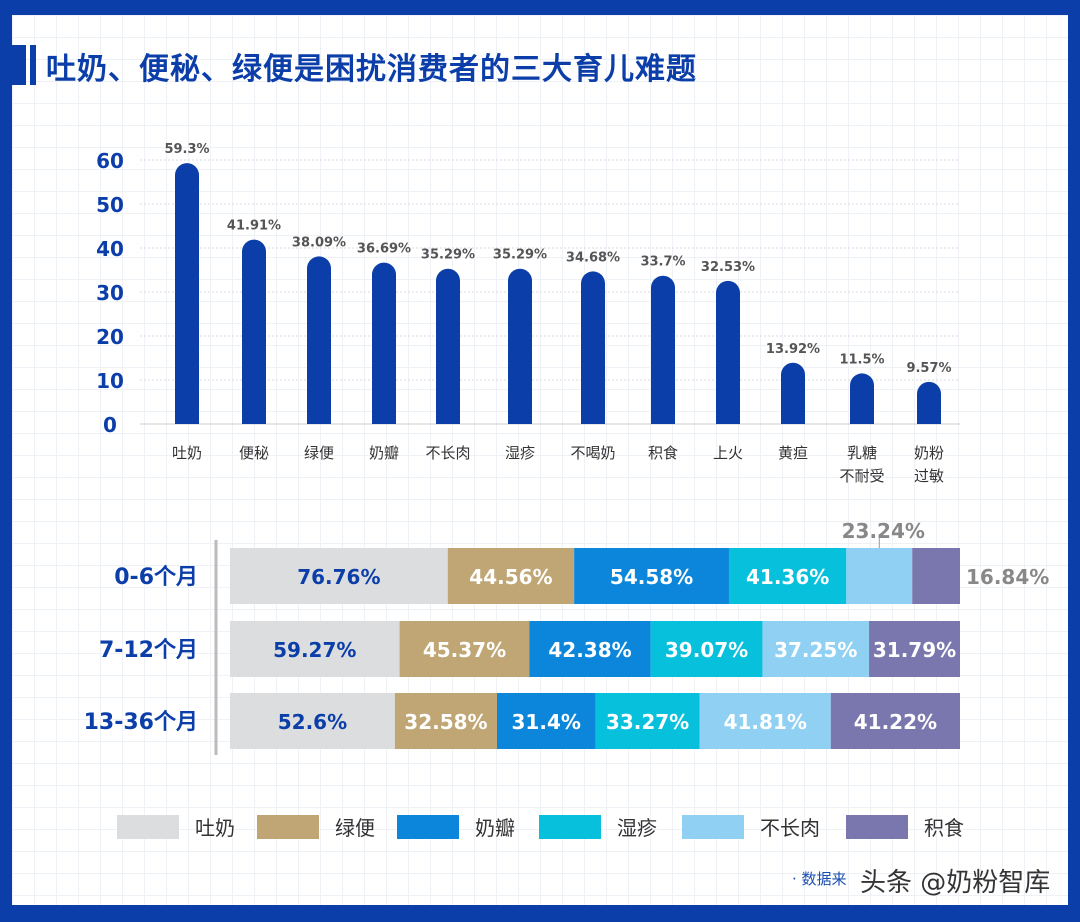 The width and height of the screenshot is (1080, 922). I want to click on data-label: 32.58%, so click(445, 722).